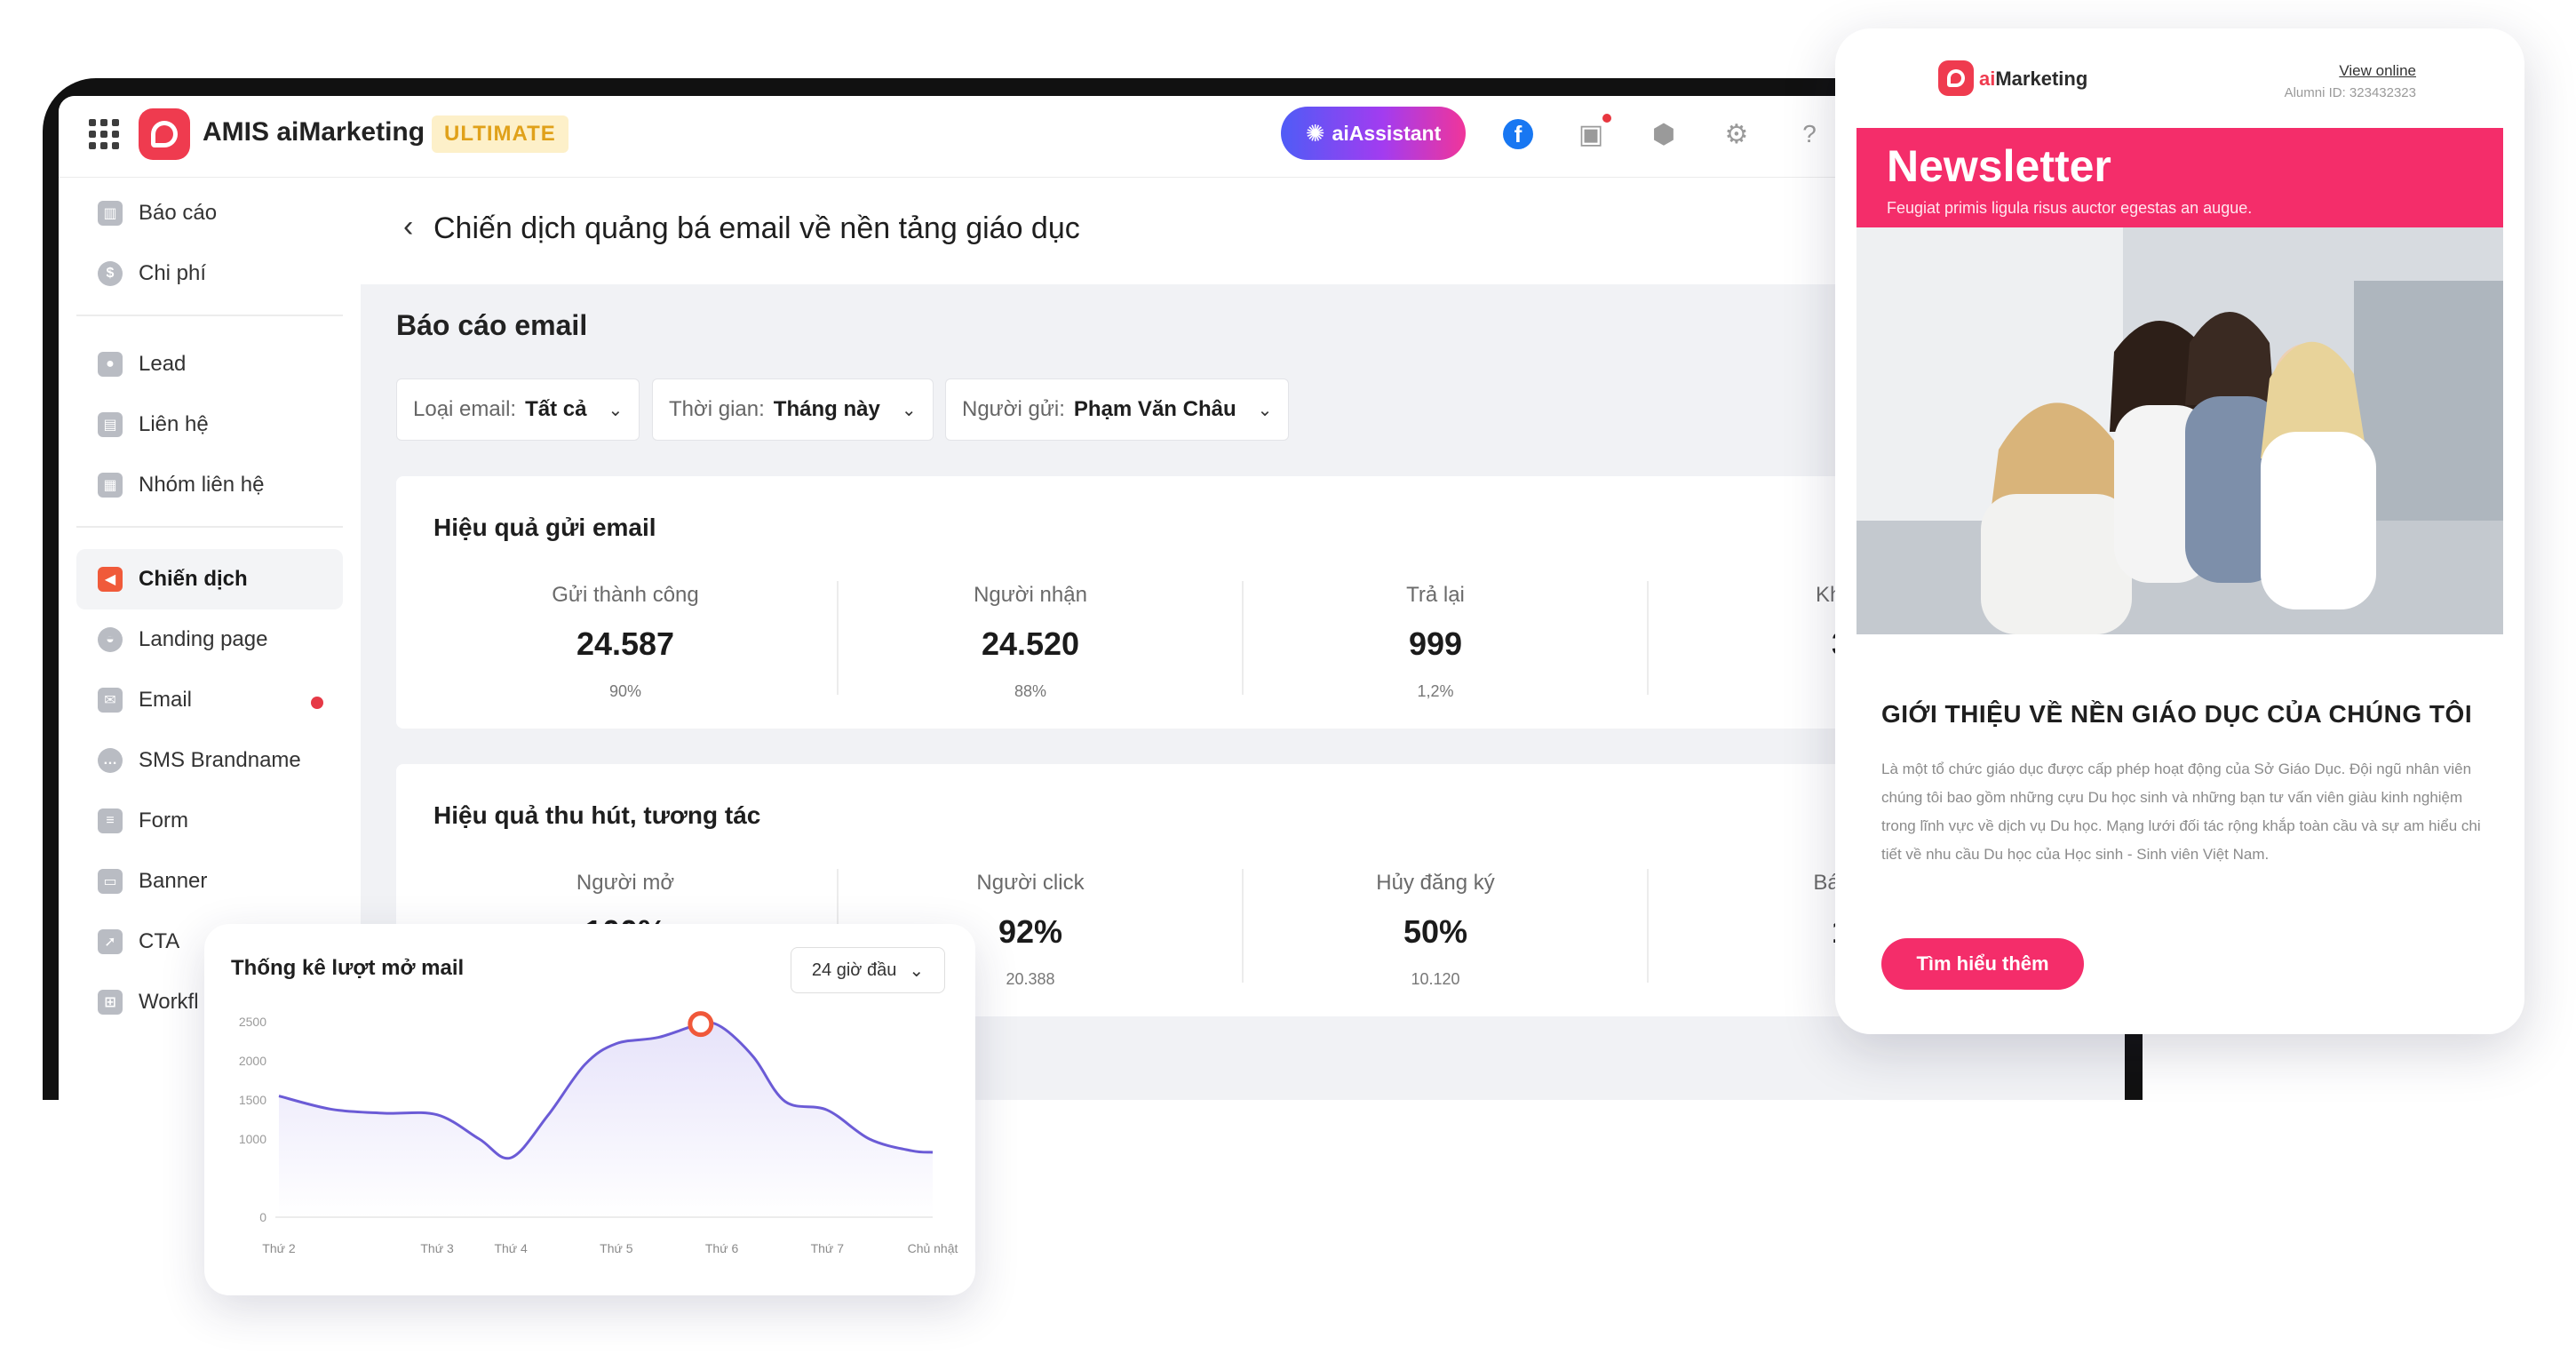  What do you see at coordinates (202, 485) in the screenshot?
I see `sidebar-item-label: Nhóm liên hệ` at bounding box center [202, 485].